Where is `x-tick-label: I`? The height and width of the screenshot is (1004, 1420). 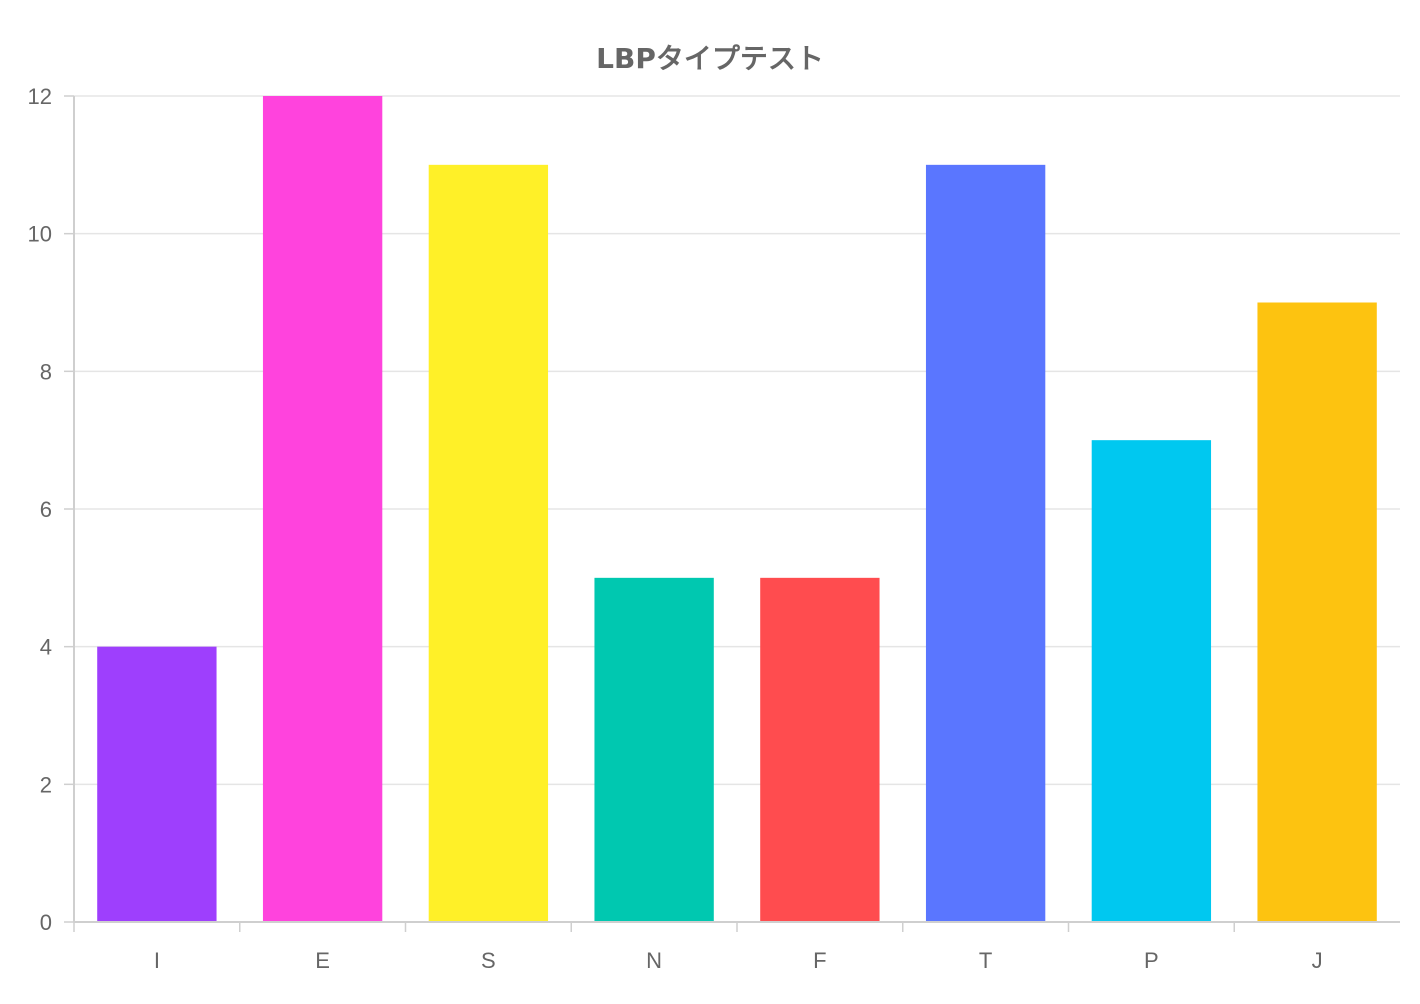
x-tick-label: I is located at coordinates (157, 960).